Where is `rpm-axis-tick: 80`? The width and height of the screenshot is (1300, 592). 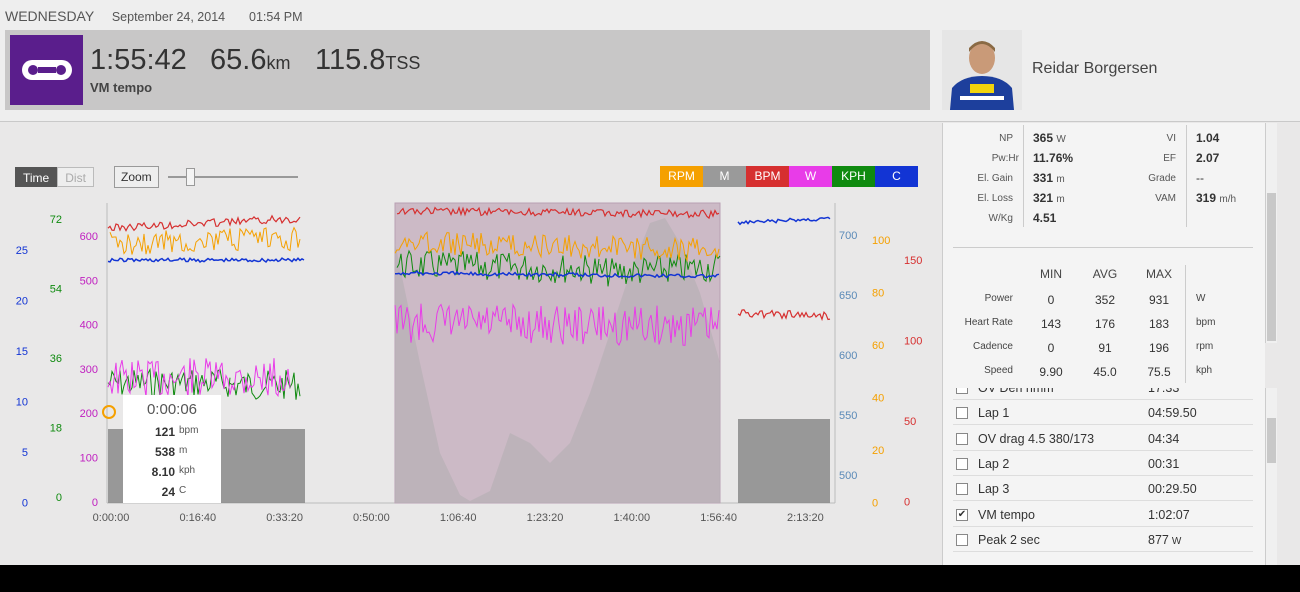
rpm-axis-tick: 80 is located at coordinates (878, 294).